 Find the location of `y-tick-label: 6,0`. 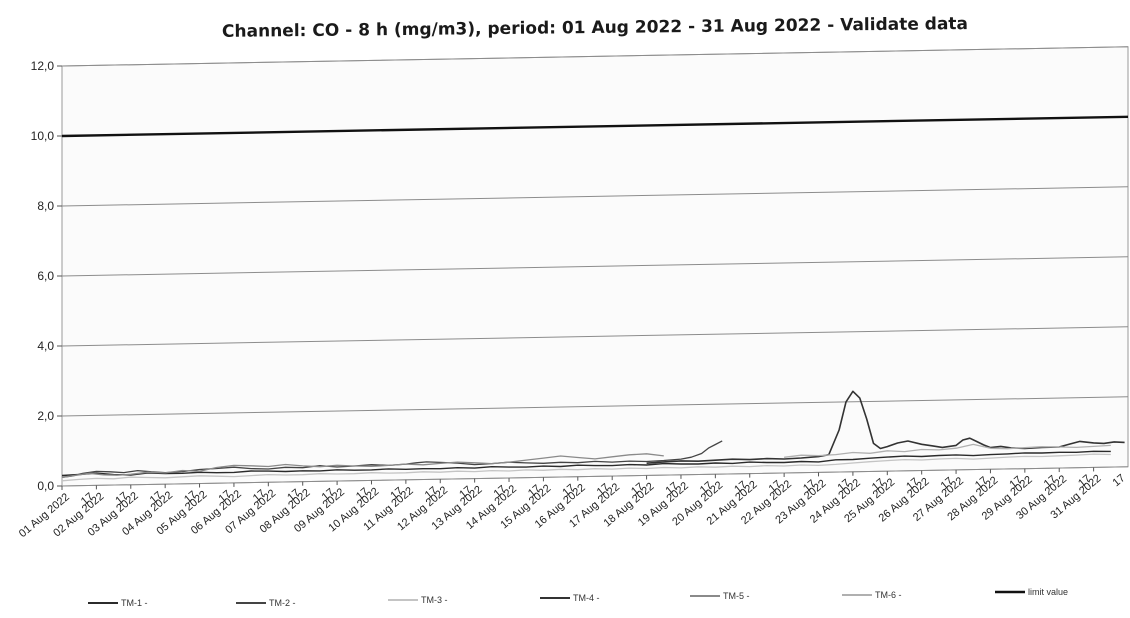

y-tick-label: 6,0 is located at coordinates (45, 276).